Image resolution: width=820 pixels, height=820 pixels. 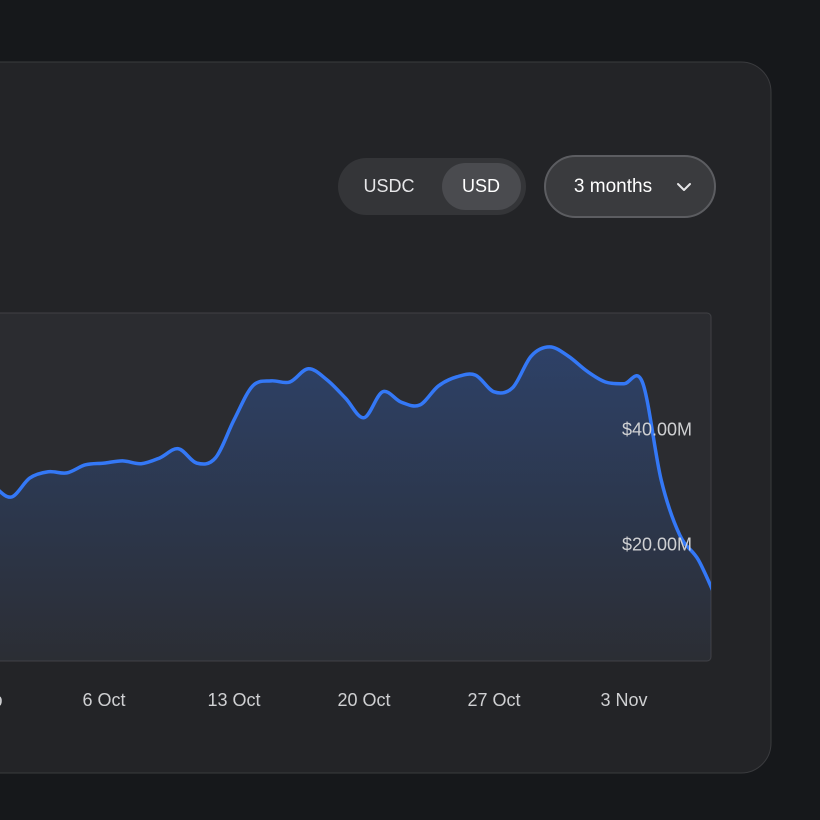 I want to click on x-tick-label: 6 Oct, so click(x=103, y=700).